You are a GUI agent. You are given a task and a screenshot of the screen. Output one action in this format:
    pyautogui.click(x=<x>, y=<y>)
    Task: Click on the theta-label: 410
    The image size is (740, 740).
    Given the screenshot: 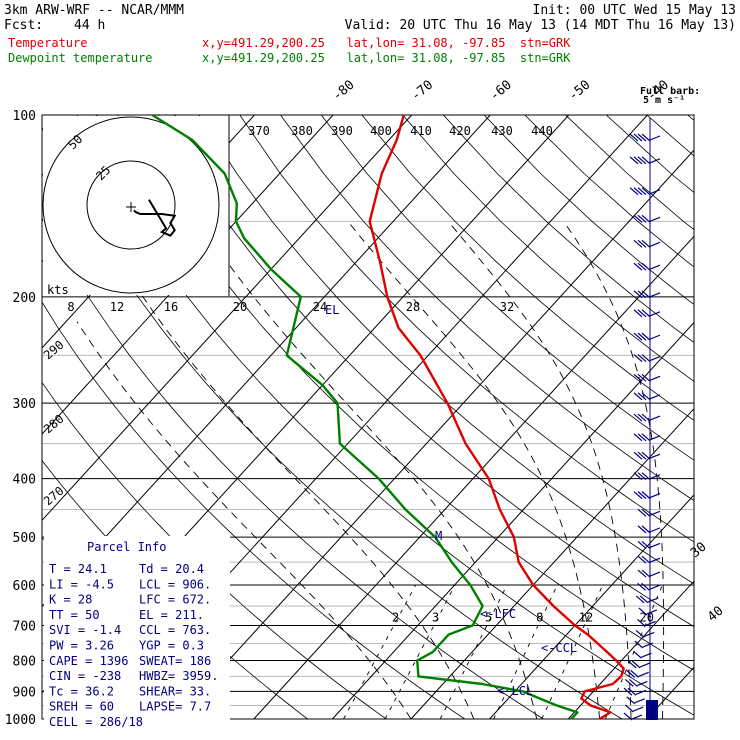 What is the action you would take?
    pyautogui.click(x=421, y=131)
    